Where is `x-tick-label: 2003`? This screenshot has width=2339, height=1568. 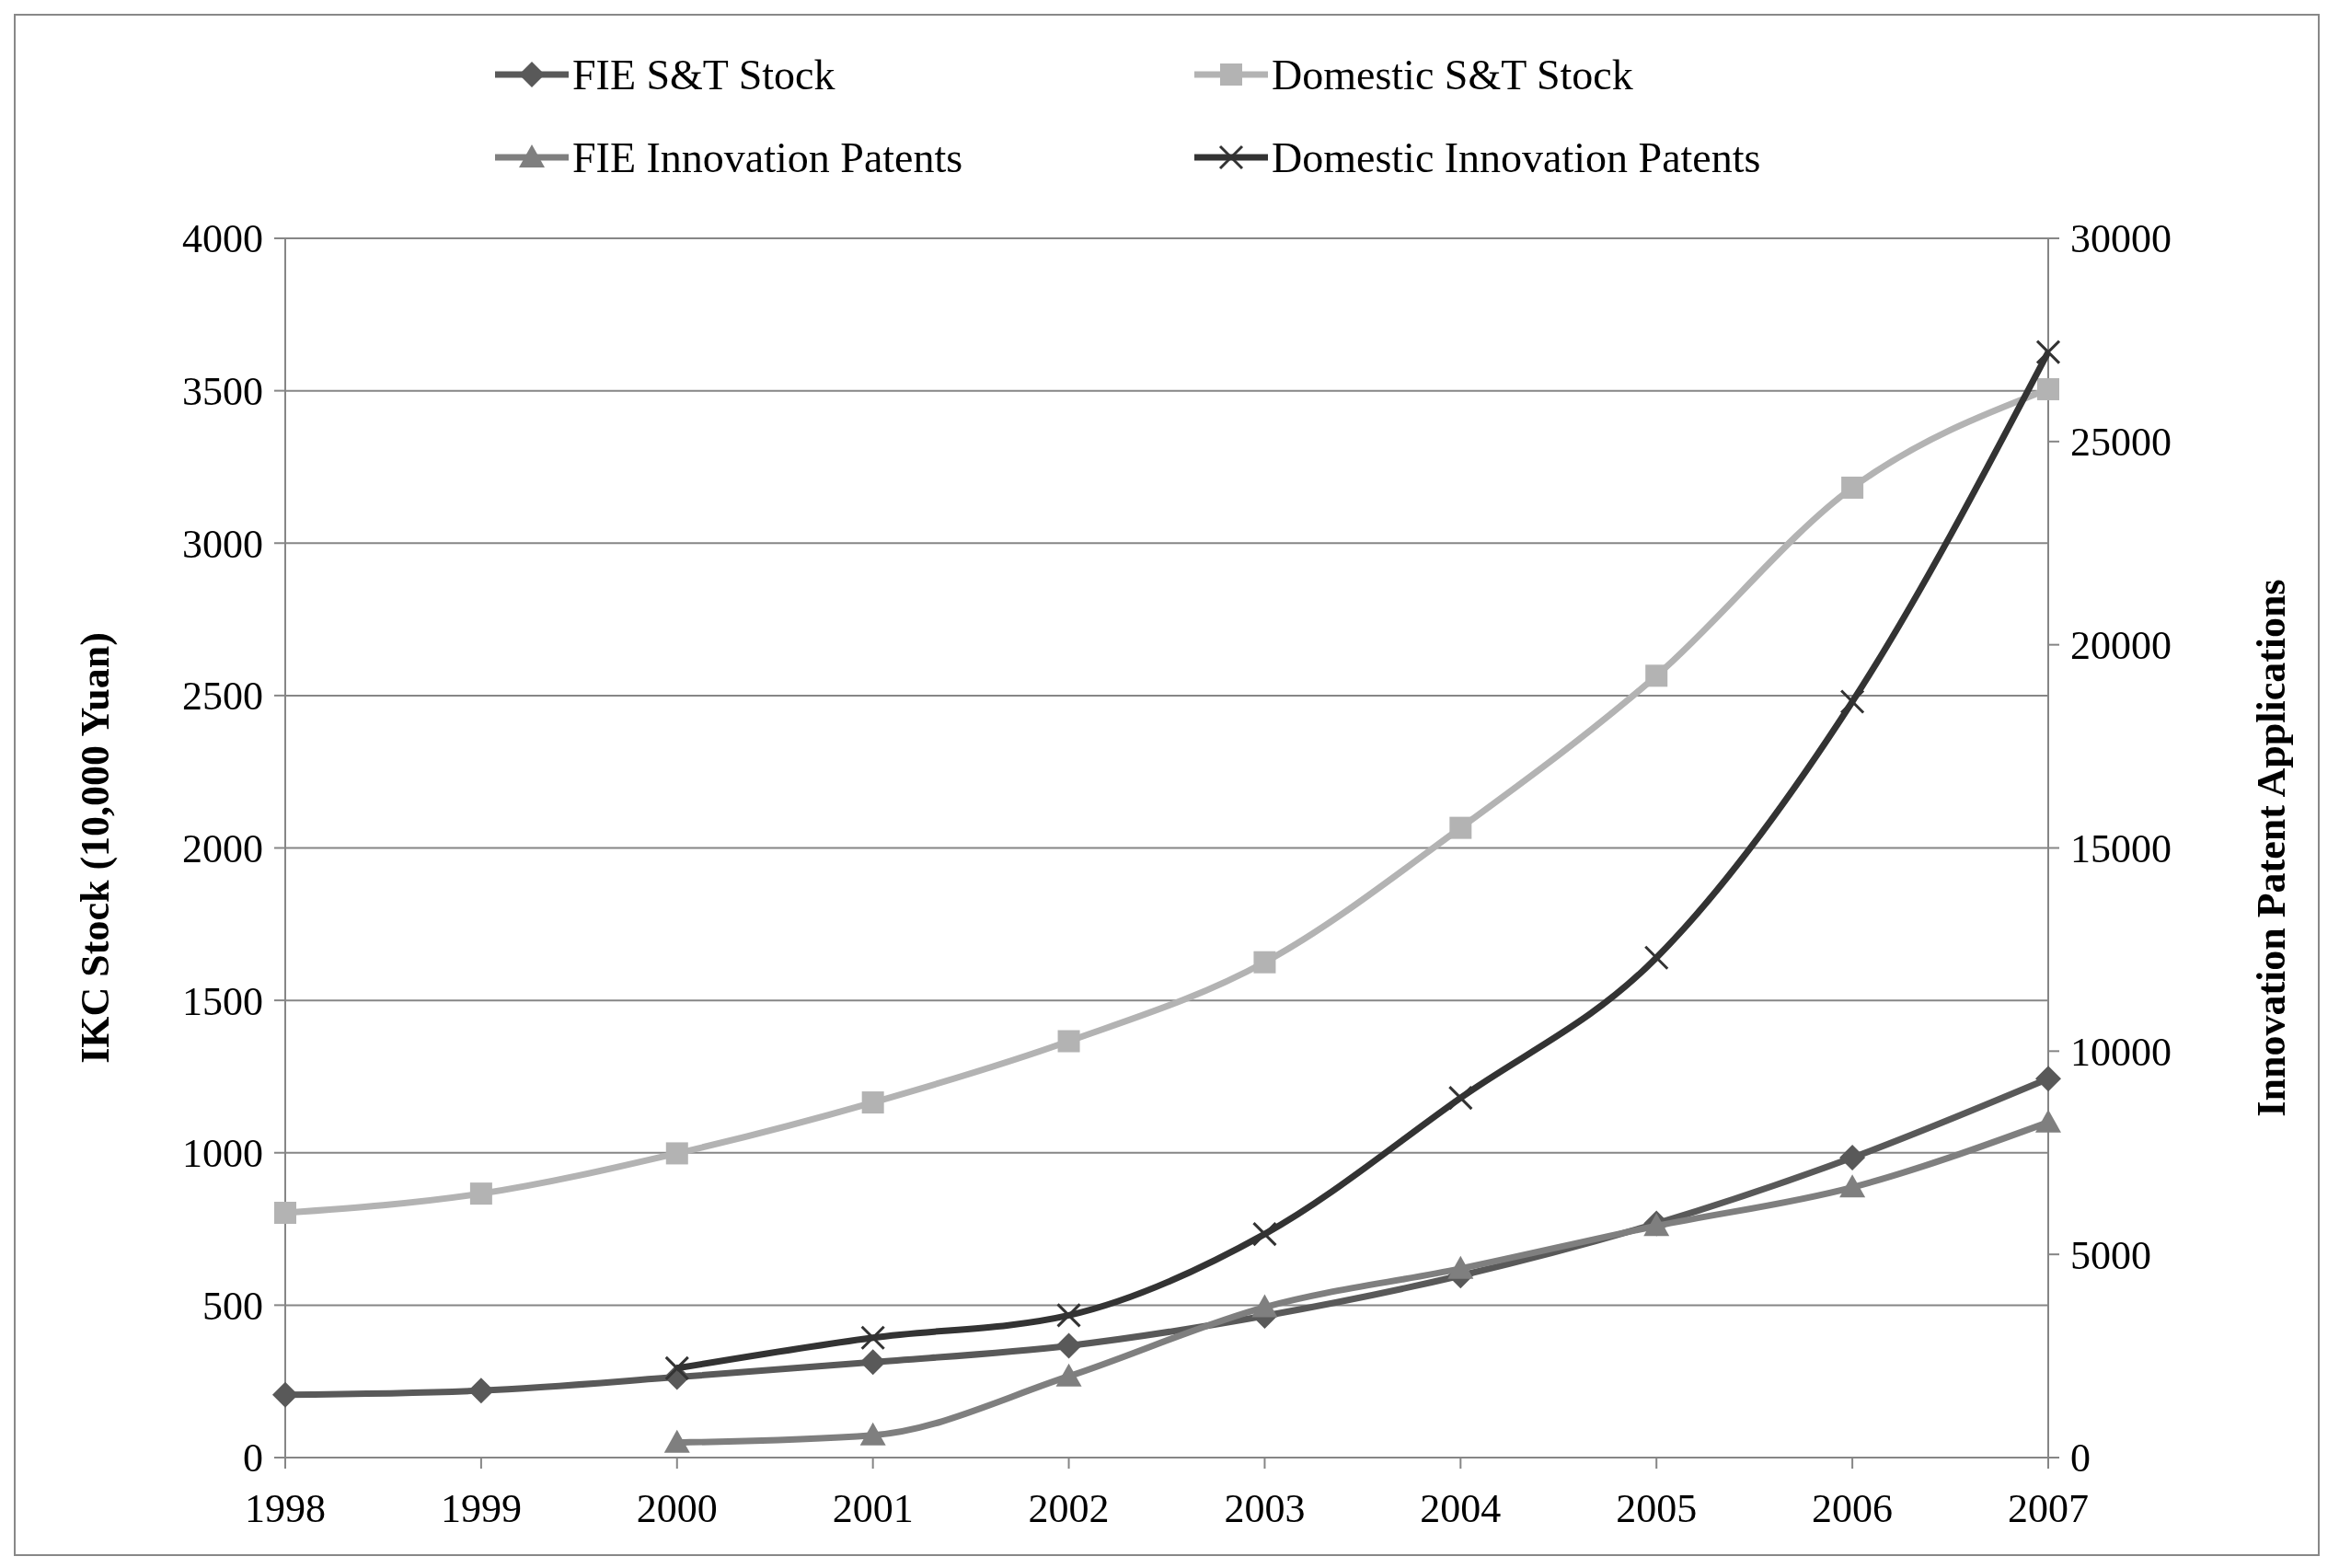 x-tick-label: 2003 is located at coordinates (1265, 1508).